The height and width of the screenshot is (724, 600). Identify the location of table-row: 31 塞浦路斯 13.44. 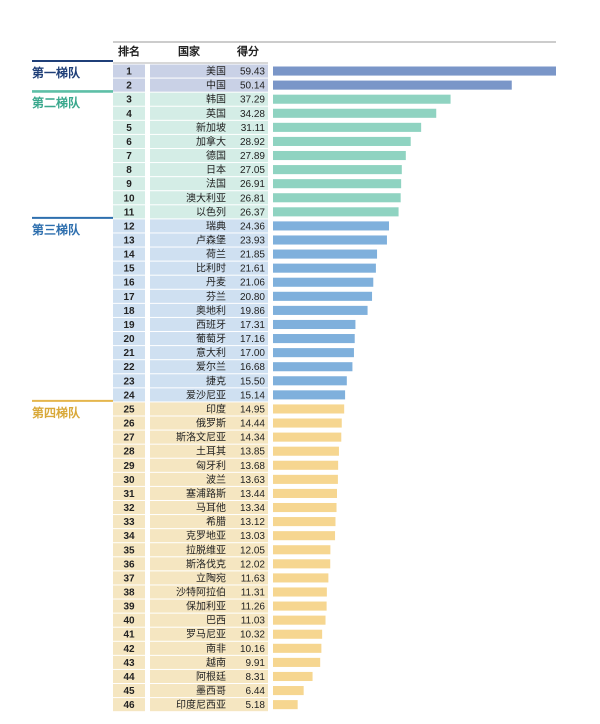
(225, 493).